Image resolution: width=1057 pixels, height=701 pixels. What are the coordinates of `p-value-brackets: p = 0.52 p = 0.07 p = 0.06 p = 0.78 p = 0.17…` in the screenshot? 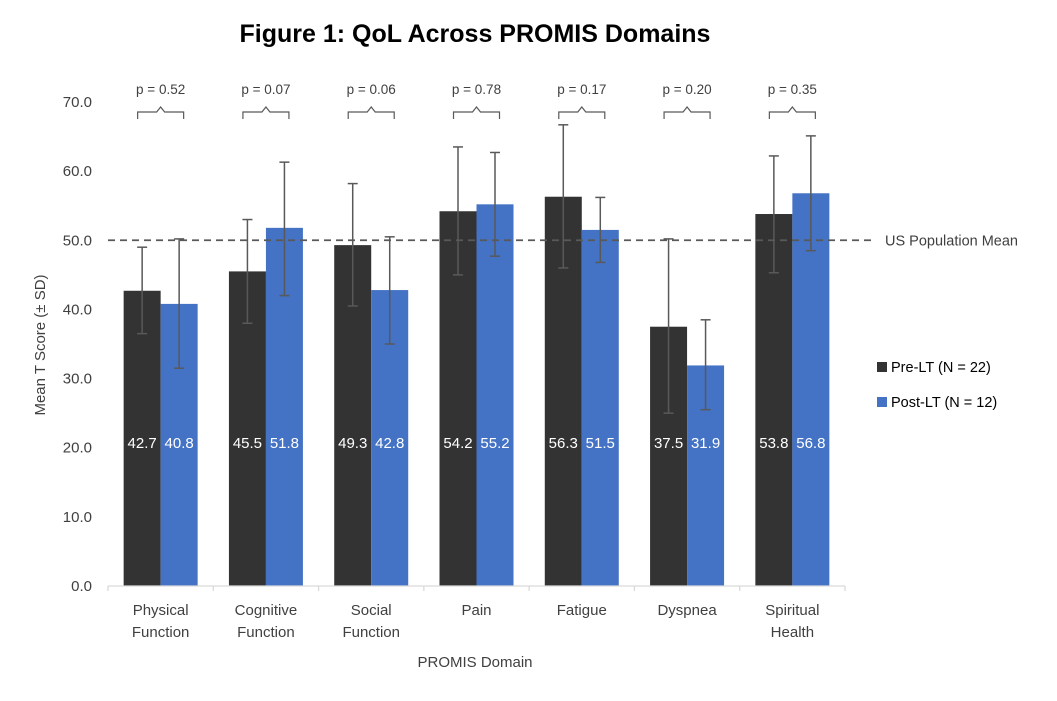 It's located at (476, 100).